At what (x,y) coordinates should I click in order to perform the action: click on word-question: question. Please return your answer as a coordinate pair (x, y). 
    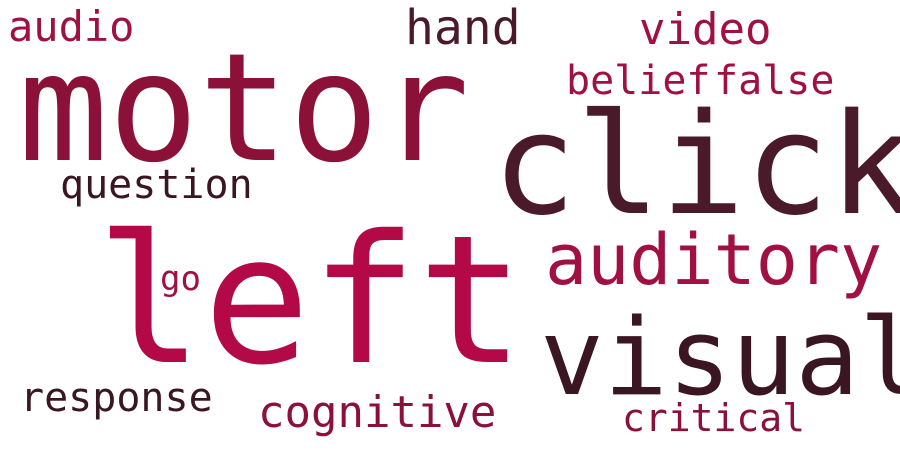
    Looking at the image, I should click on (156, 185).